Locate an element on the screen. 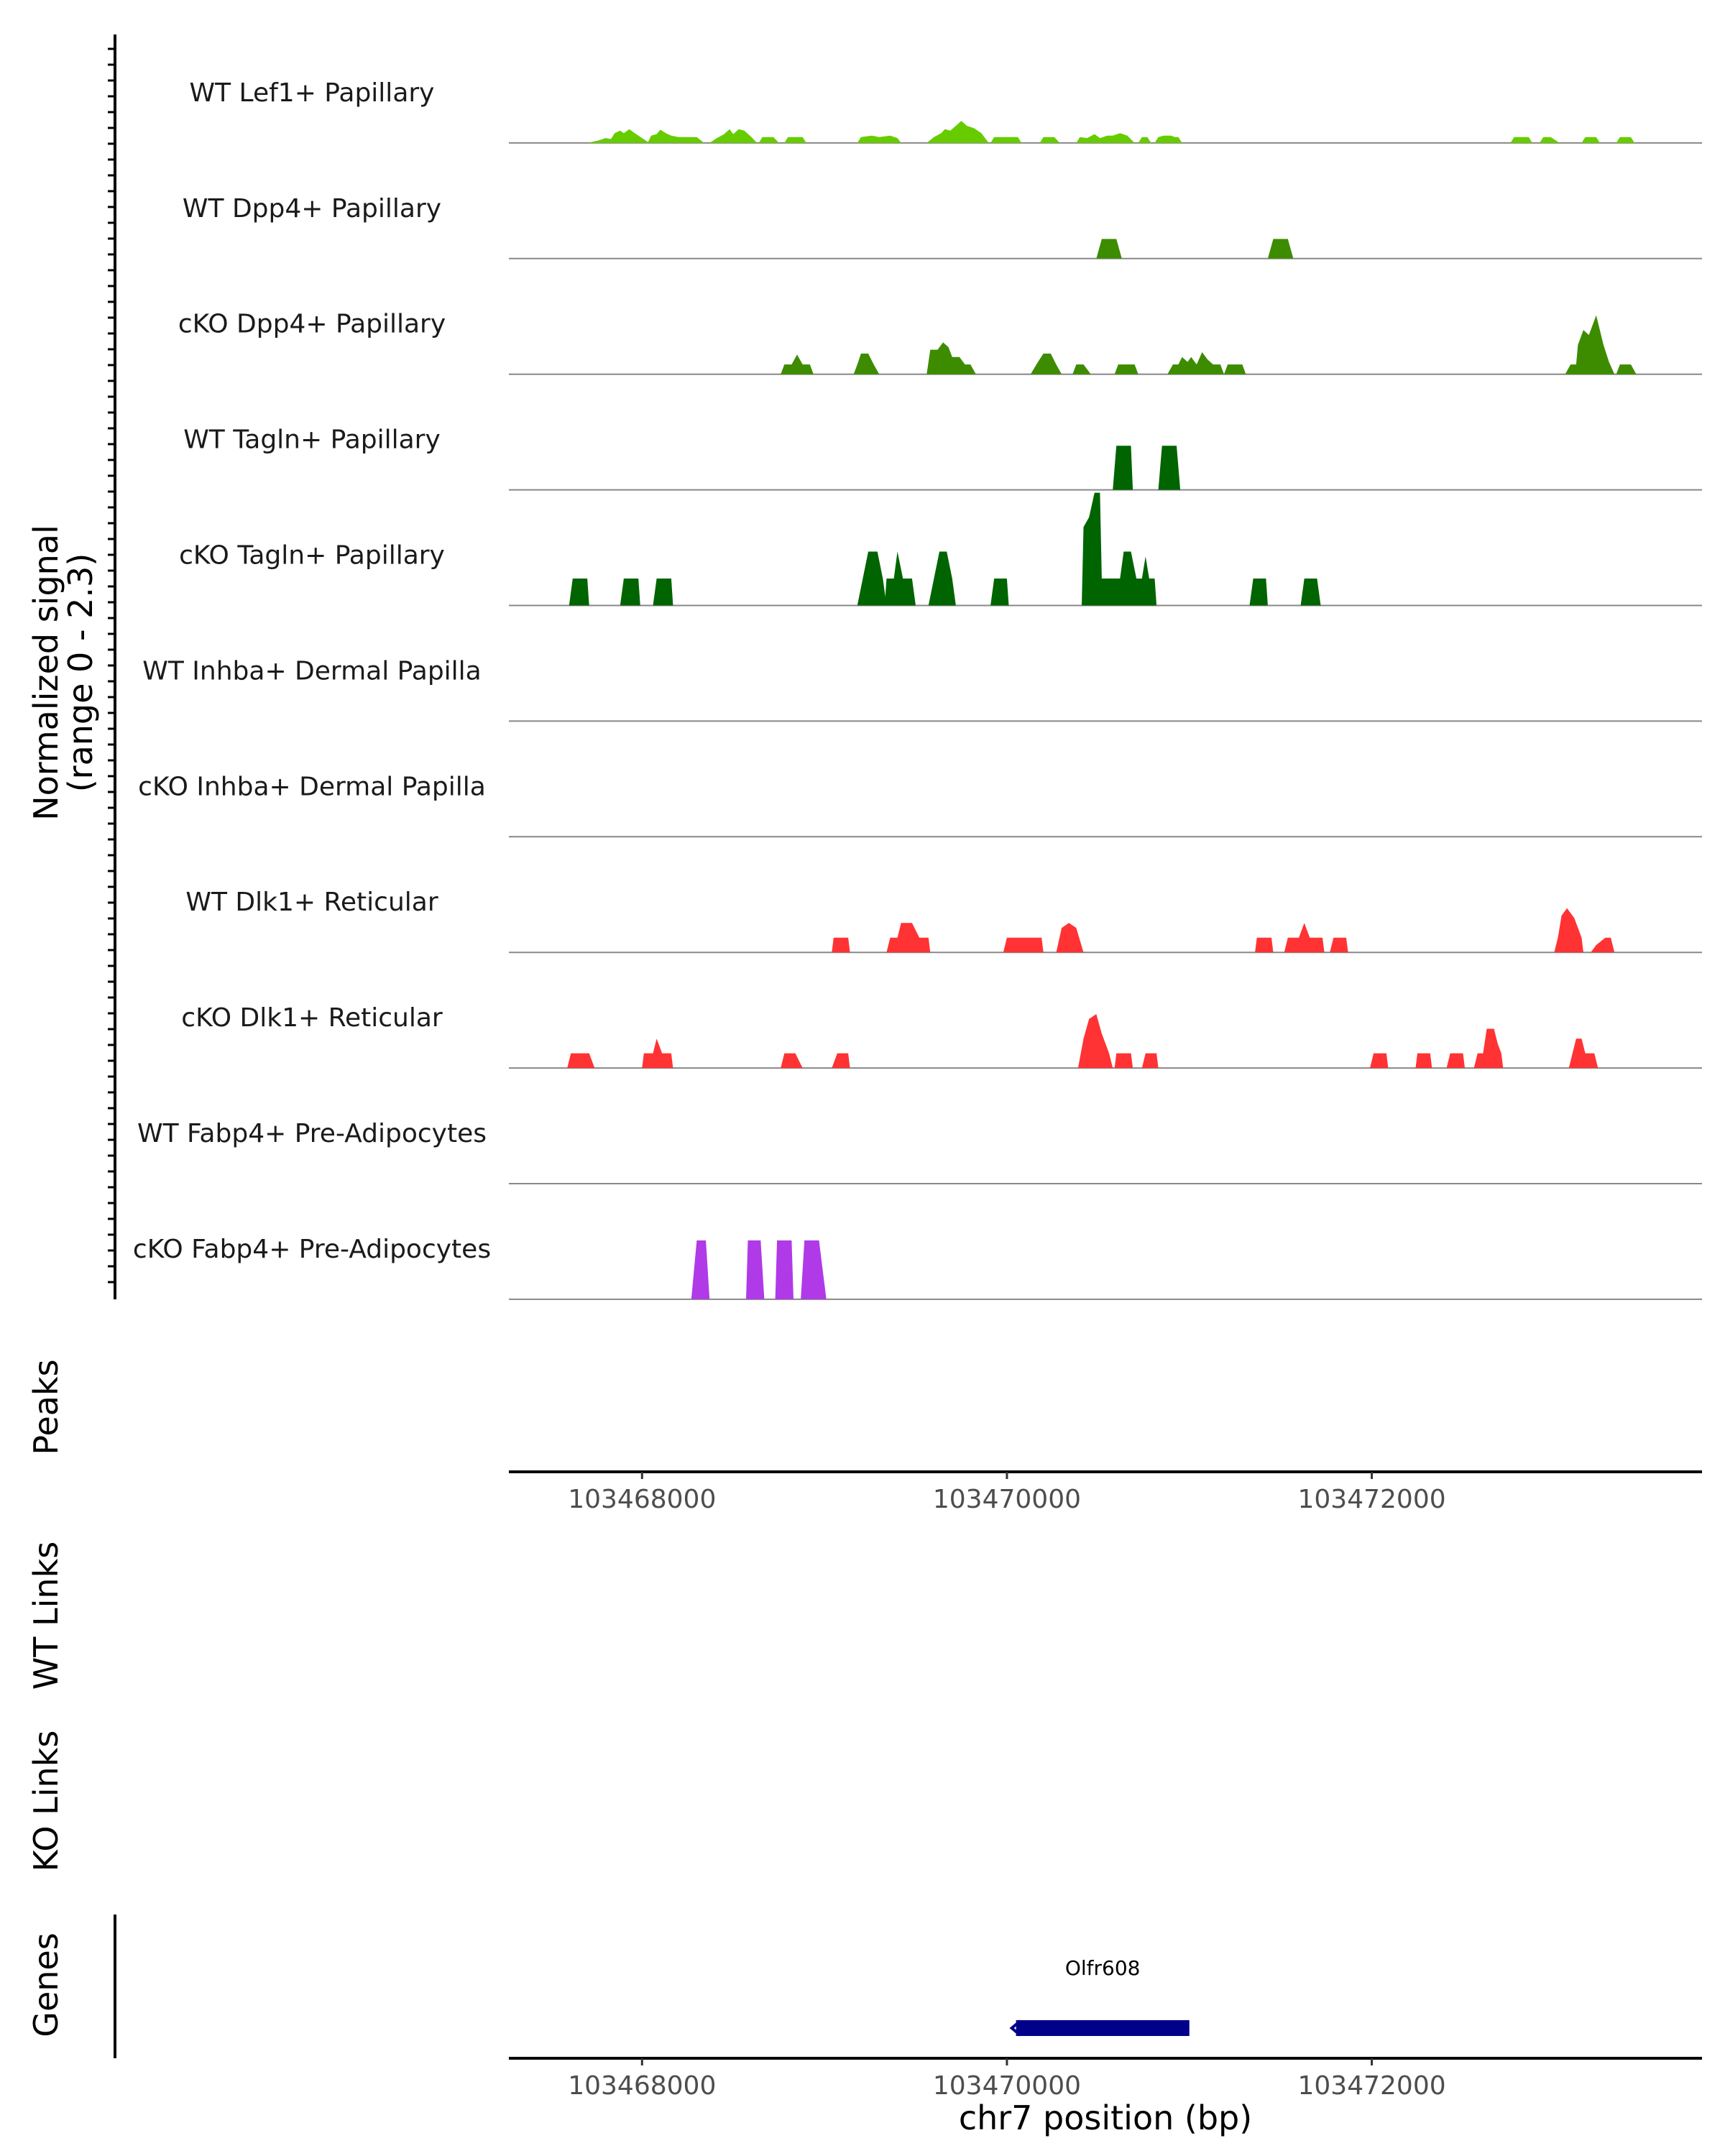 The image size is (1725, 2156). x-axis-title: chr7 position (bp) is located at coordinates (1105, 2118).